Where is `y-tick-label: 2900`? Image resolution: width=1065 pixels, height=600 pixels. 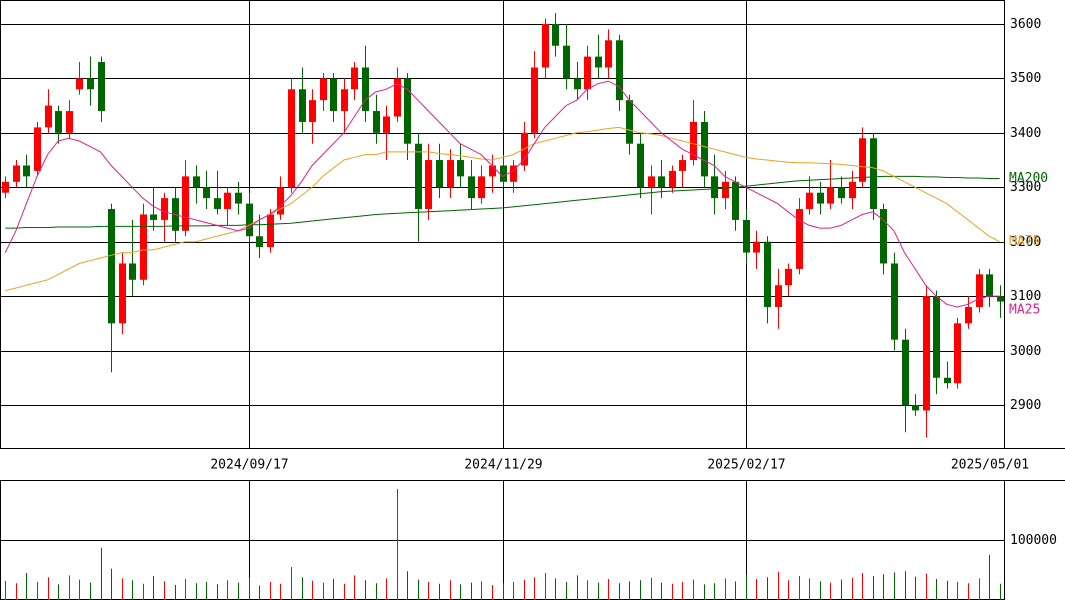
y-tick-label: 2900 is located at coordinates (1025, 405).